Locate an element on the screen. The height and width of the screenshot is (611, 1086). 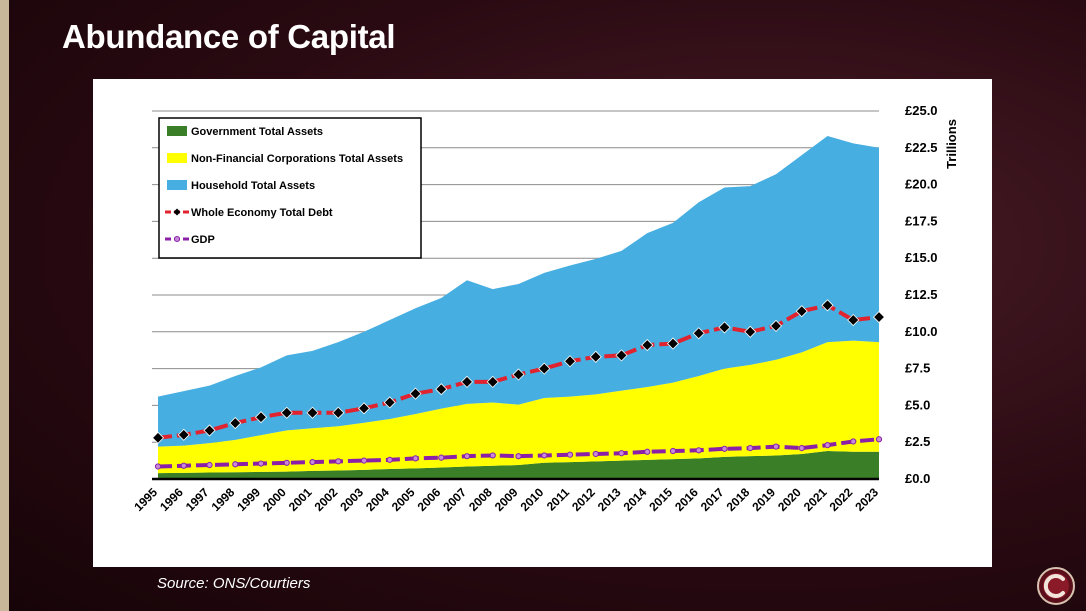
x-tick-label: 2013 is located at coordinates (609, 499).